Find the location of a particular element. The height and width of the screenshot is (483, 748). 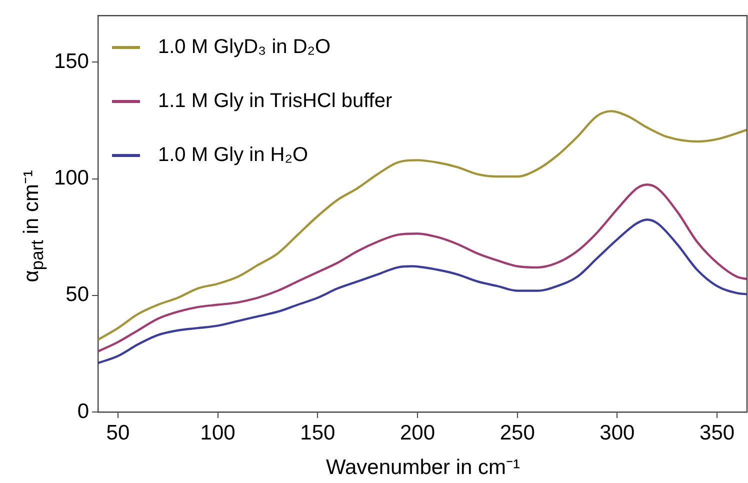

x-tick-label: 150 is located at coordinates (318, 432).